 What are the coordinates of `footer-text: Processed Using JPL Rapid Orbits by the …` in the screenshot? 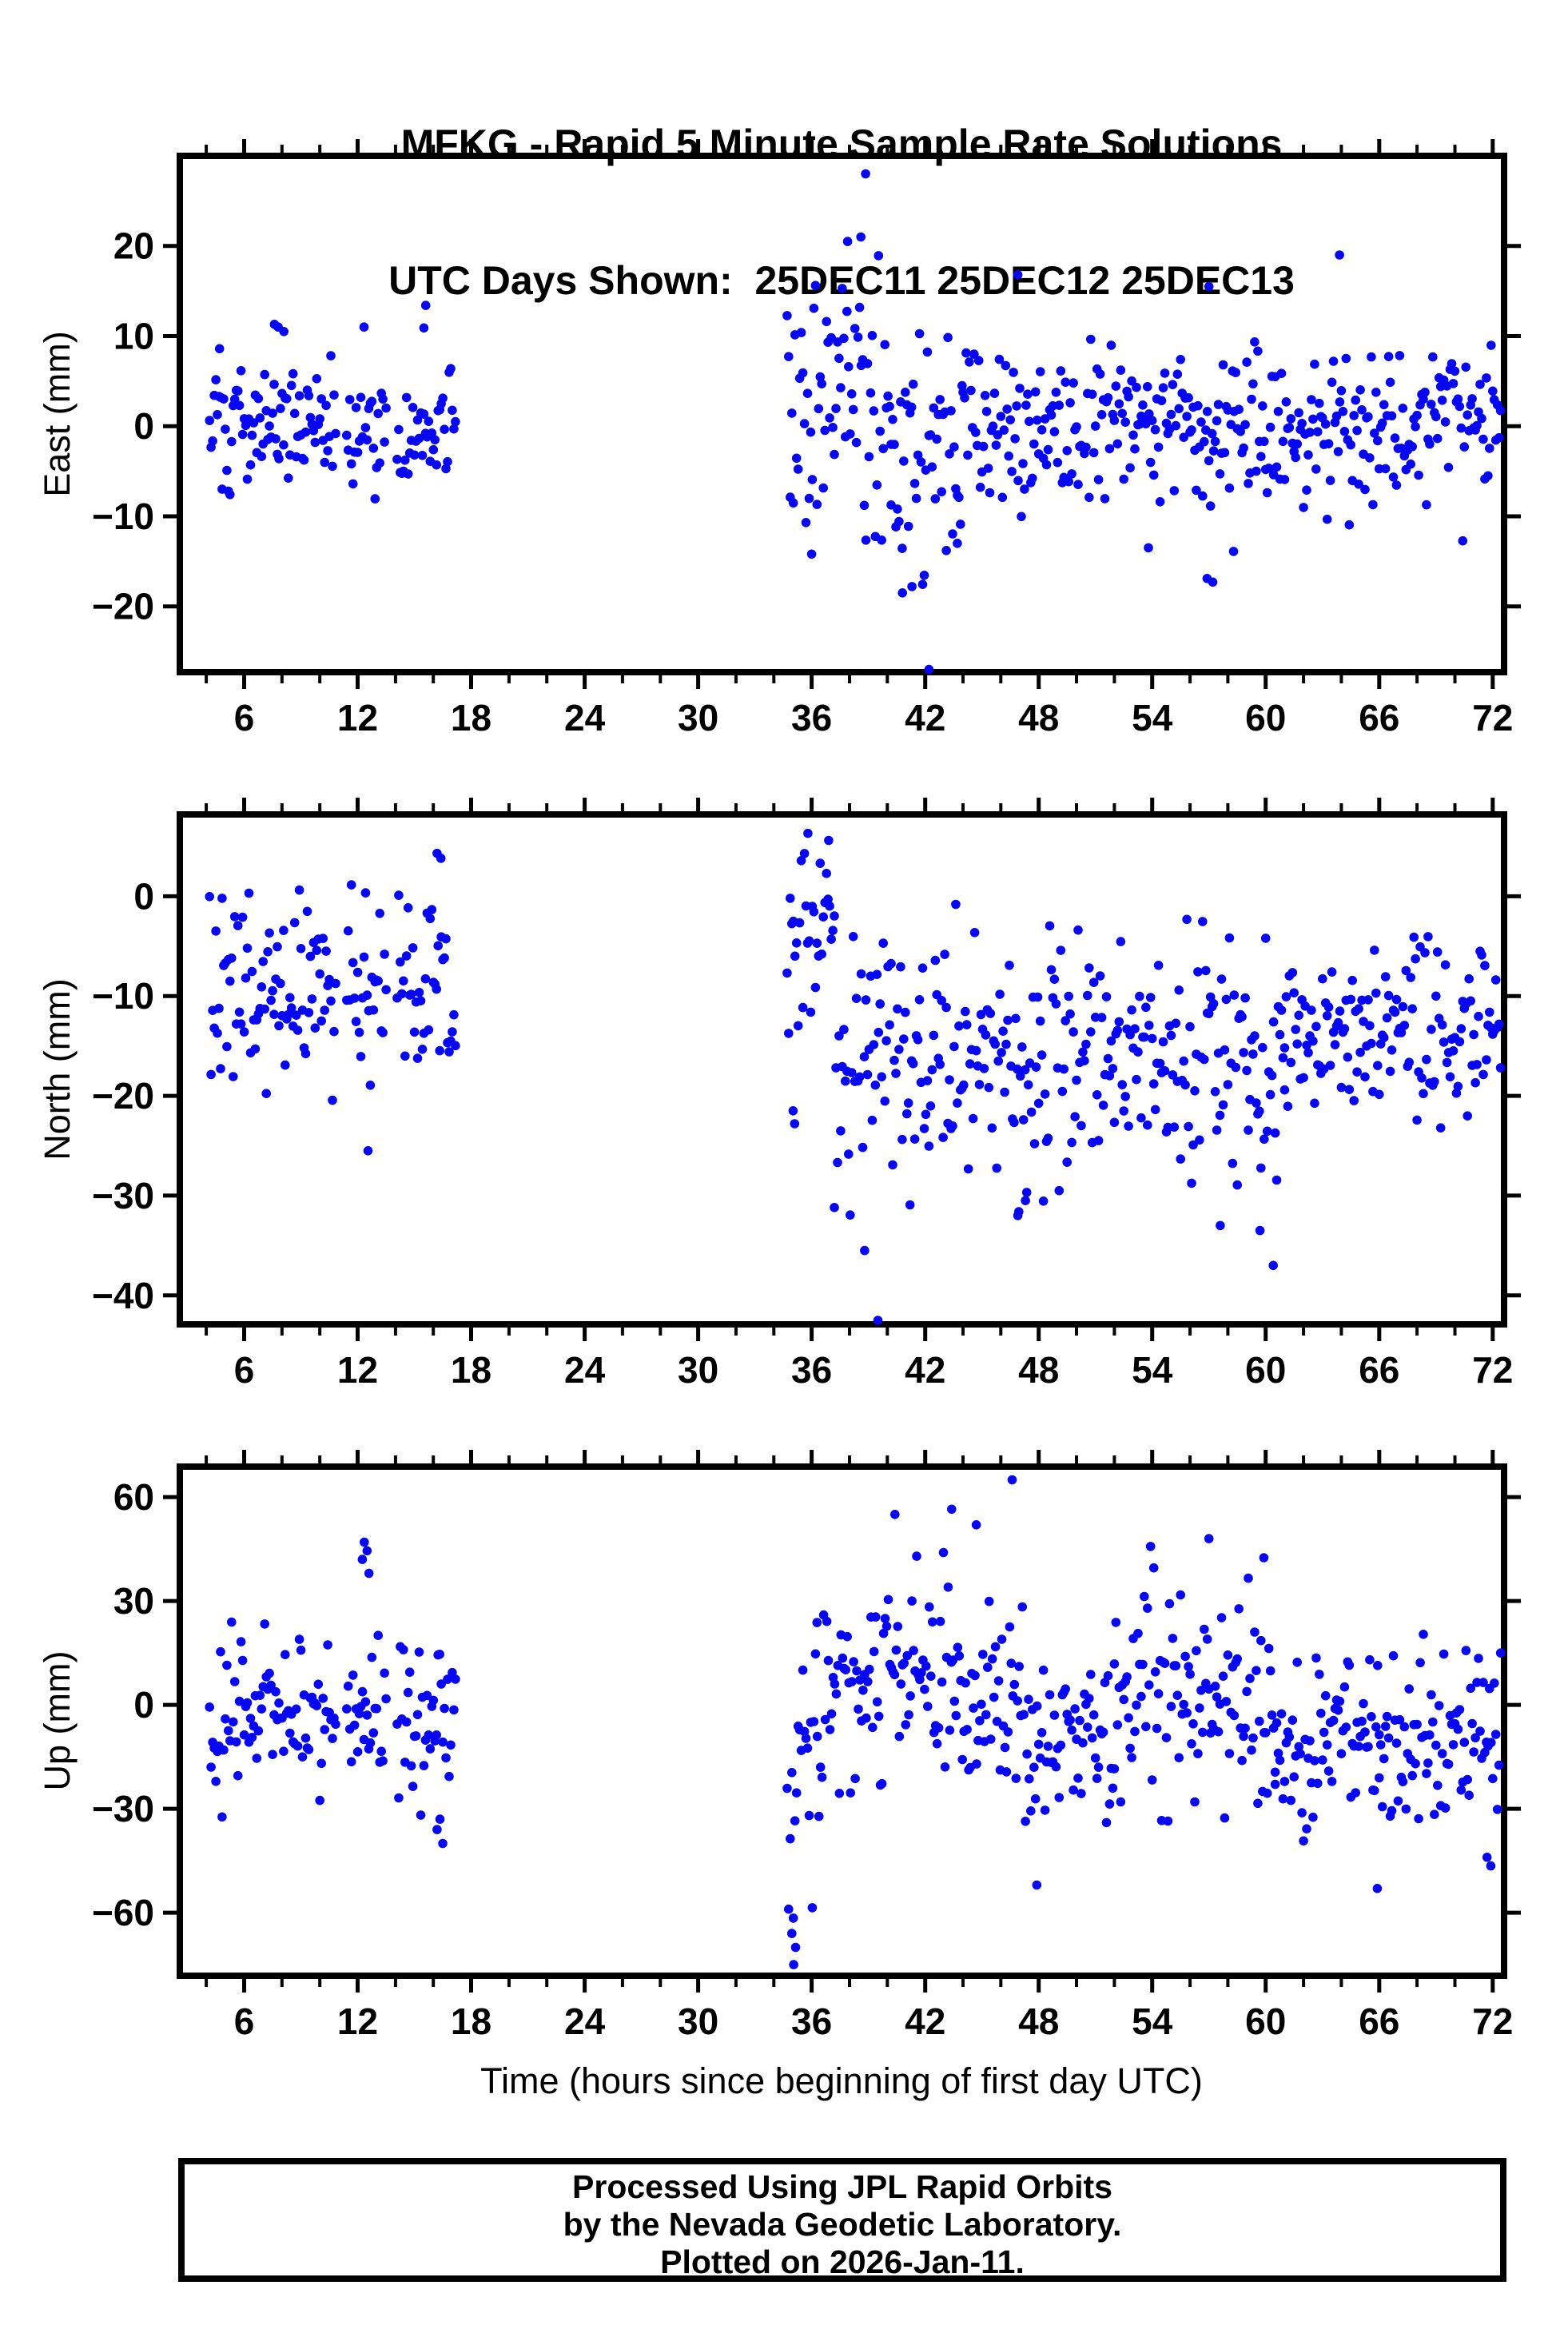 It's located at (842, 2222).